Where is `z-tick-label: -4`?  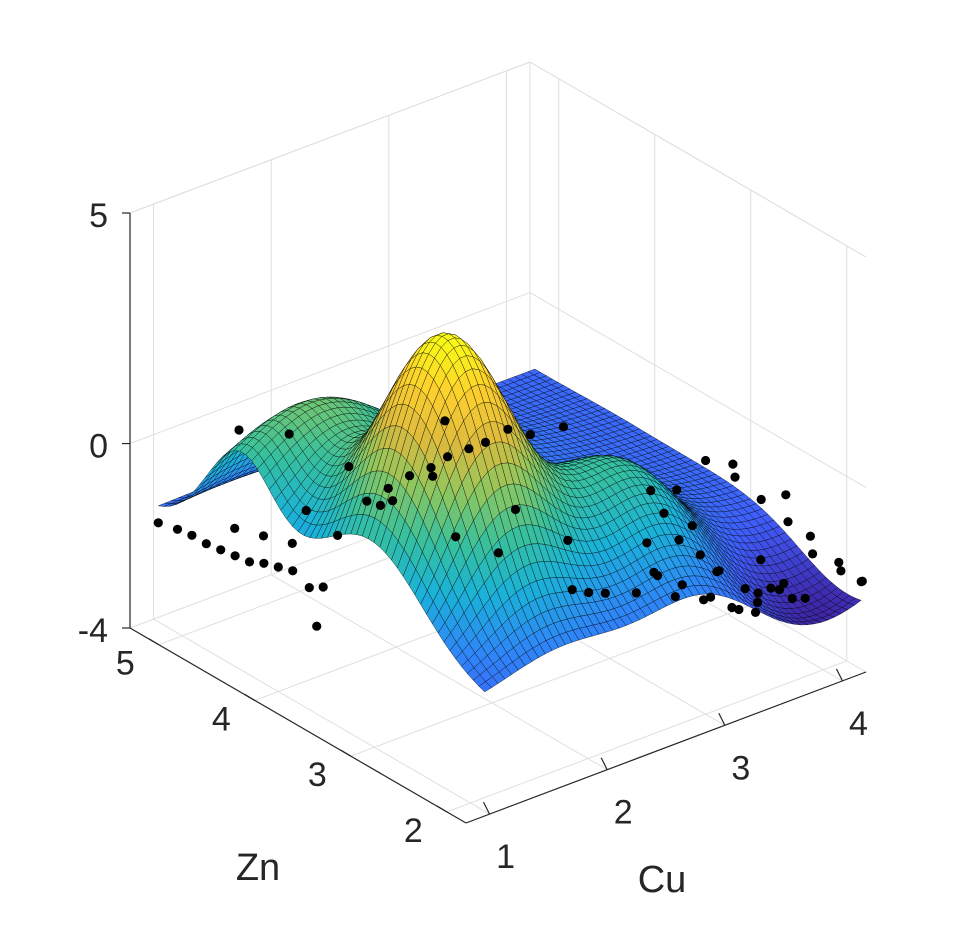
z-tick-label: -4 is located at coordinates (93, 631).